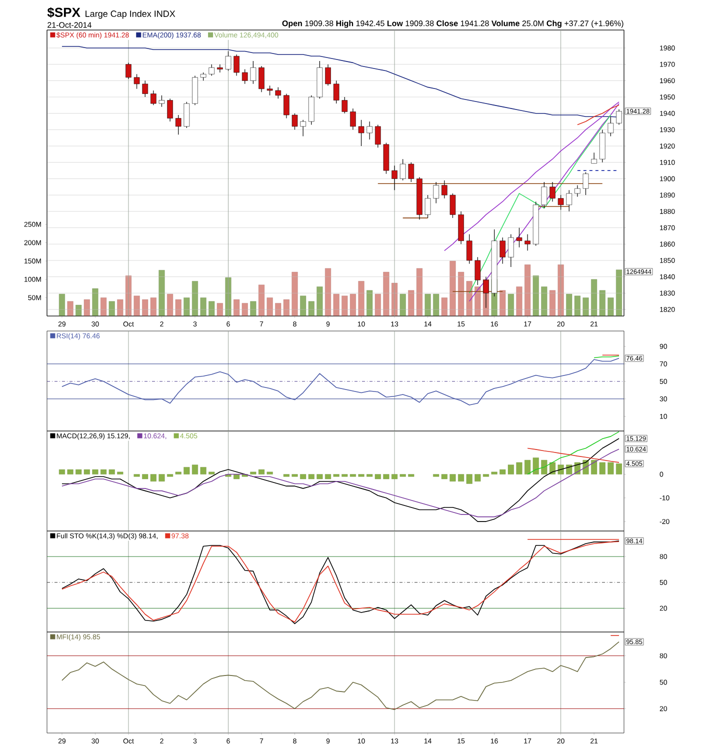  Describe the element at coordinates (131, 14) in the screenshot. I see `chart-subtitle: Large Cap Index INDX` at that location.